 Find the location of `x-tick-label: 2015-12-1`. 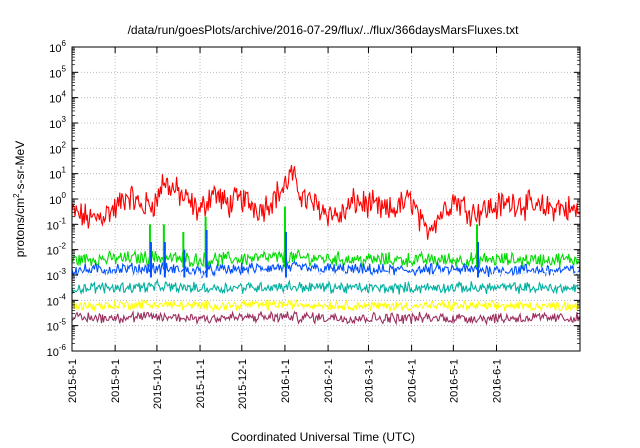

x-tick-label: 2015-12-1 is located at coordinates (243, 384).